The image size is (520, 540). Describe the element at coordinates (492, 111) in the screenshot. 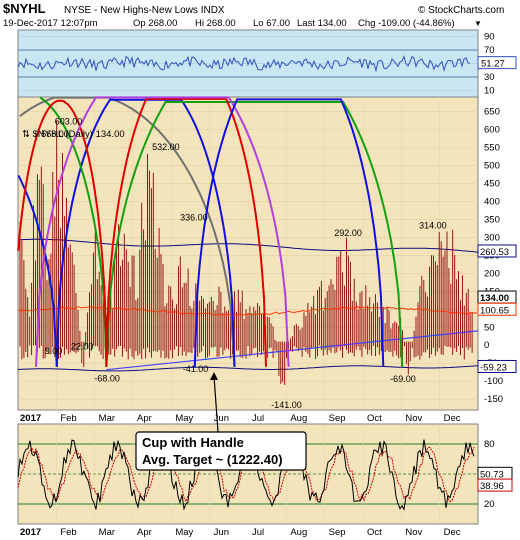

I see `main-tick-650: 650` at that location.